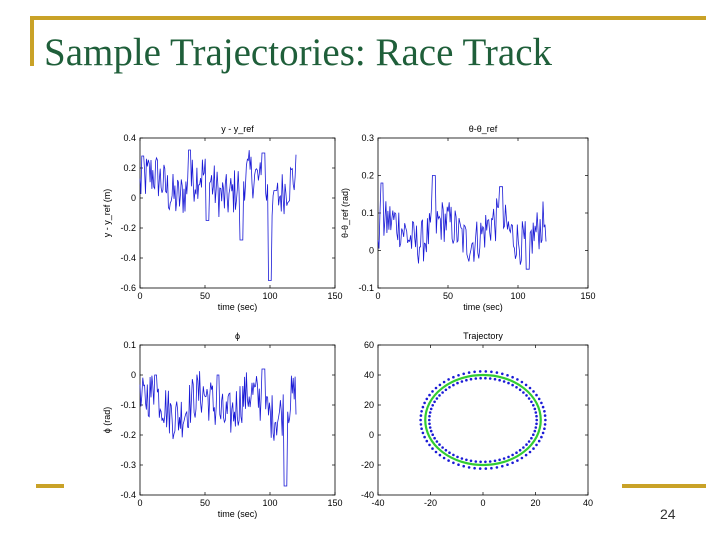  I want to click on x-axis-label-2: time (sec), so click(238, 514).